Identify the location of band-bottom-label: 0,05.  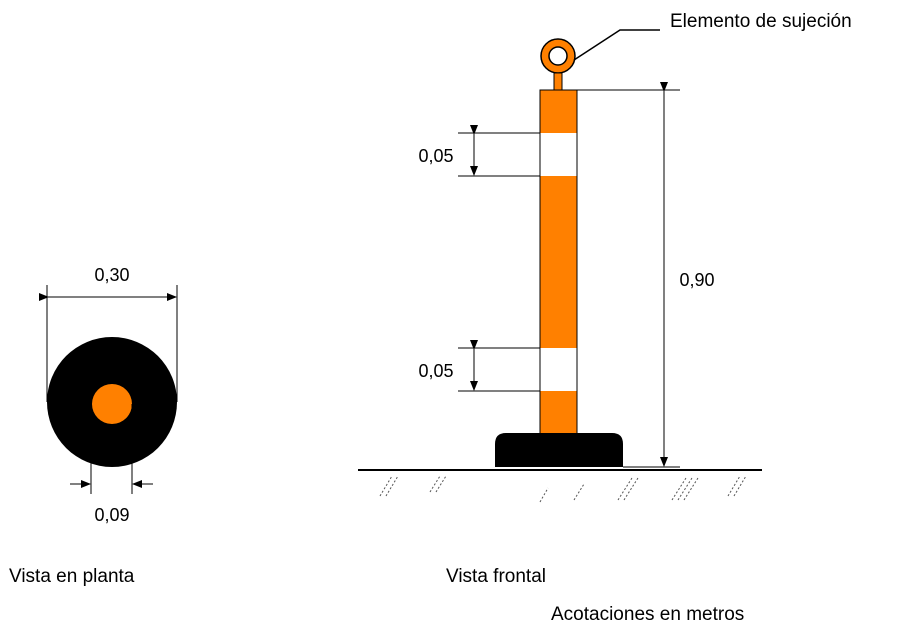
(435, 371).